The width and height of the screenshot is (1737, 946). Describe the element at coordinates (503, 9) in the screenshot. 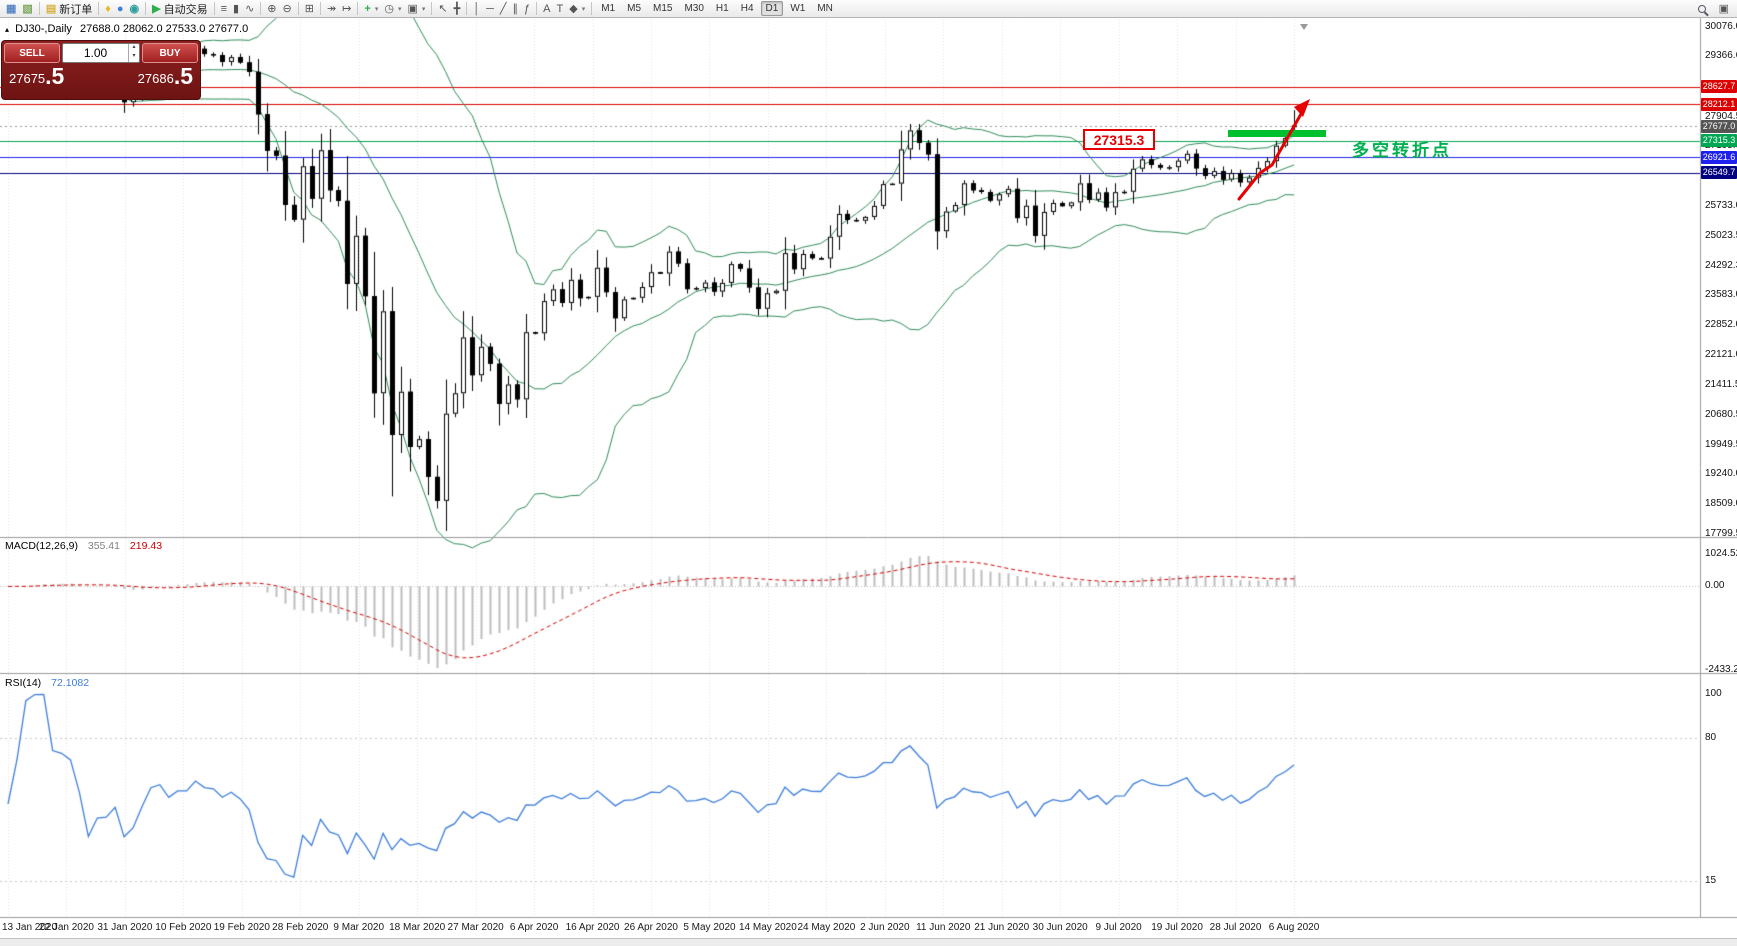

I see `trendline-icon: ╱` at that location.